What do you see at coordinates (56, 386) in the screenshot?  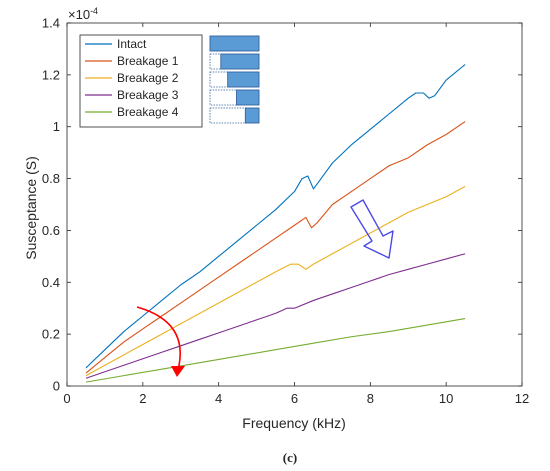 I see `y-tick-label: 0` at bounding box center [56, 386].